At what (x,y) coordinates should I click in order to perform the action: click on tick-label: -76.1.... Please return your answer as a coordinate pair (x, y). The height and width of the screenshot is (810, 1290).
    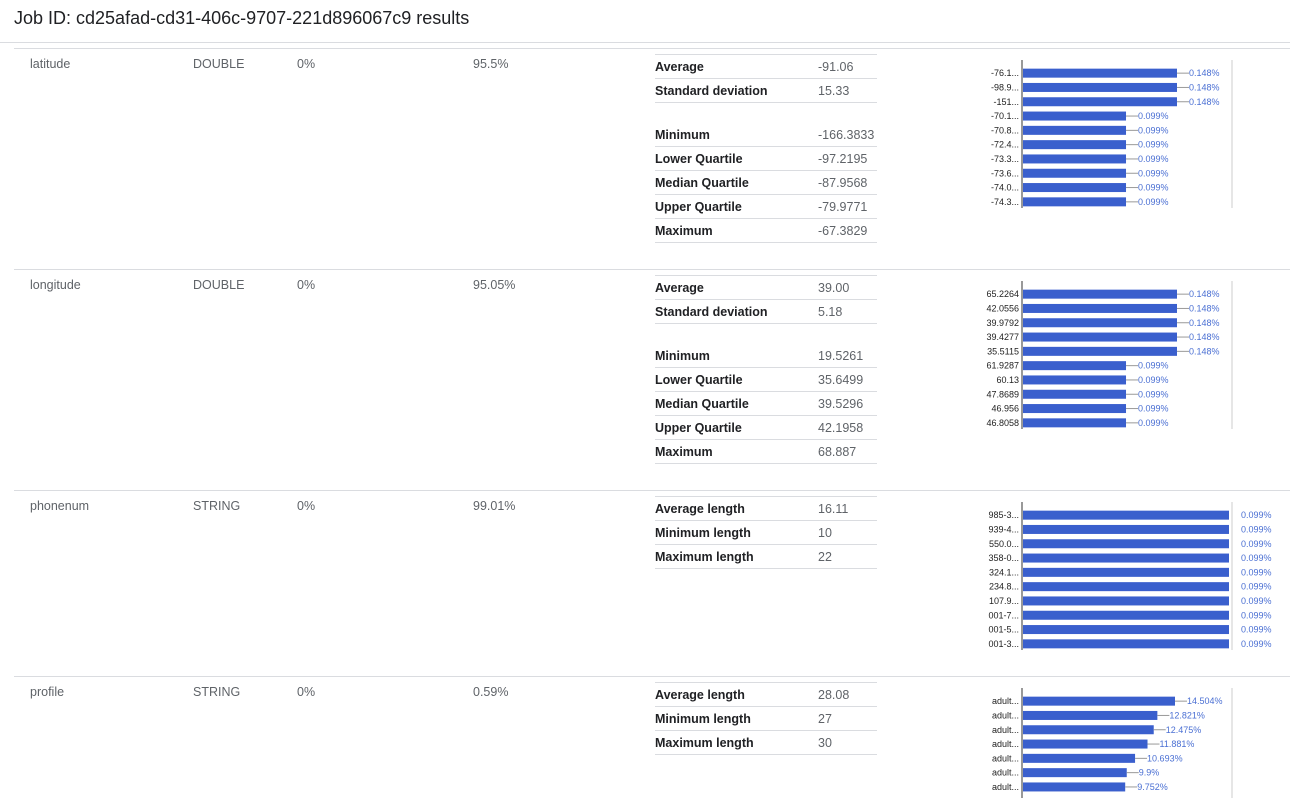
    Looking at the image, I should click on (1005, 73).